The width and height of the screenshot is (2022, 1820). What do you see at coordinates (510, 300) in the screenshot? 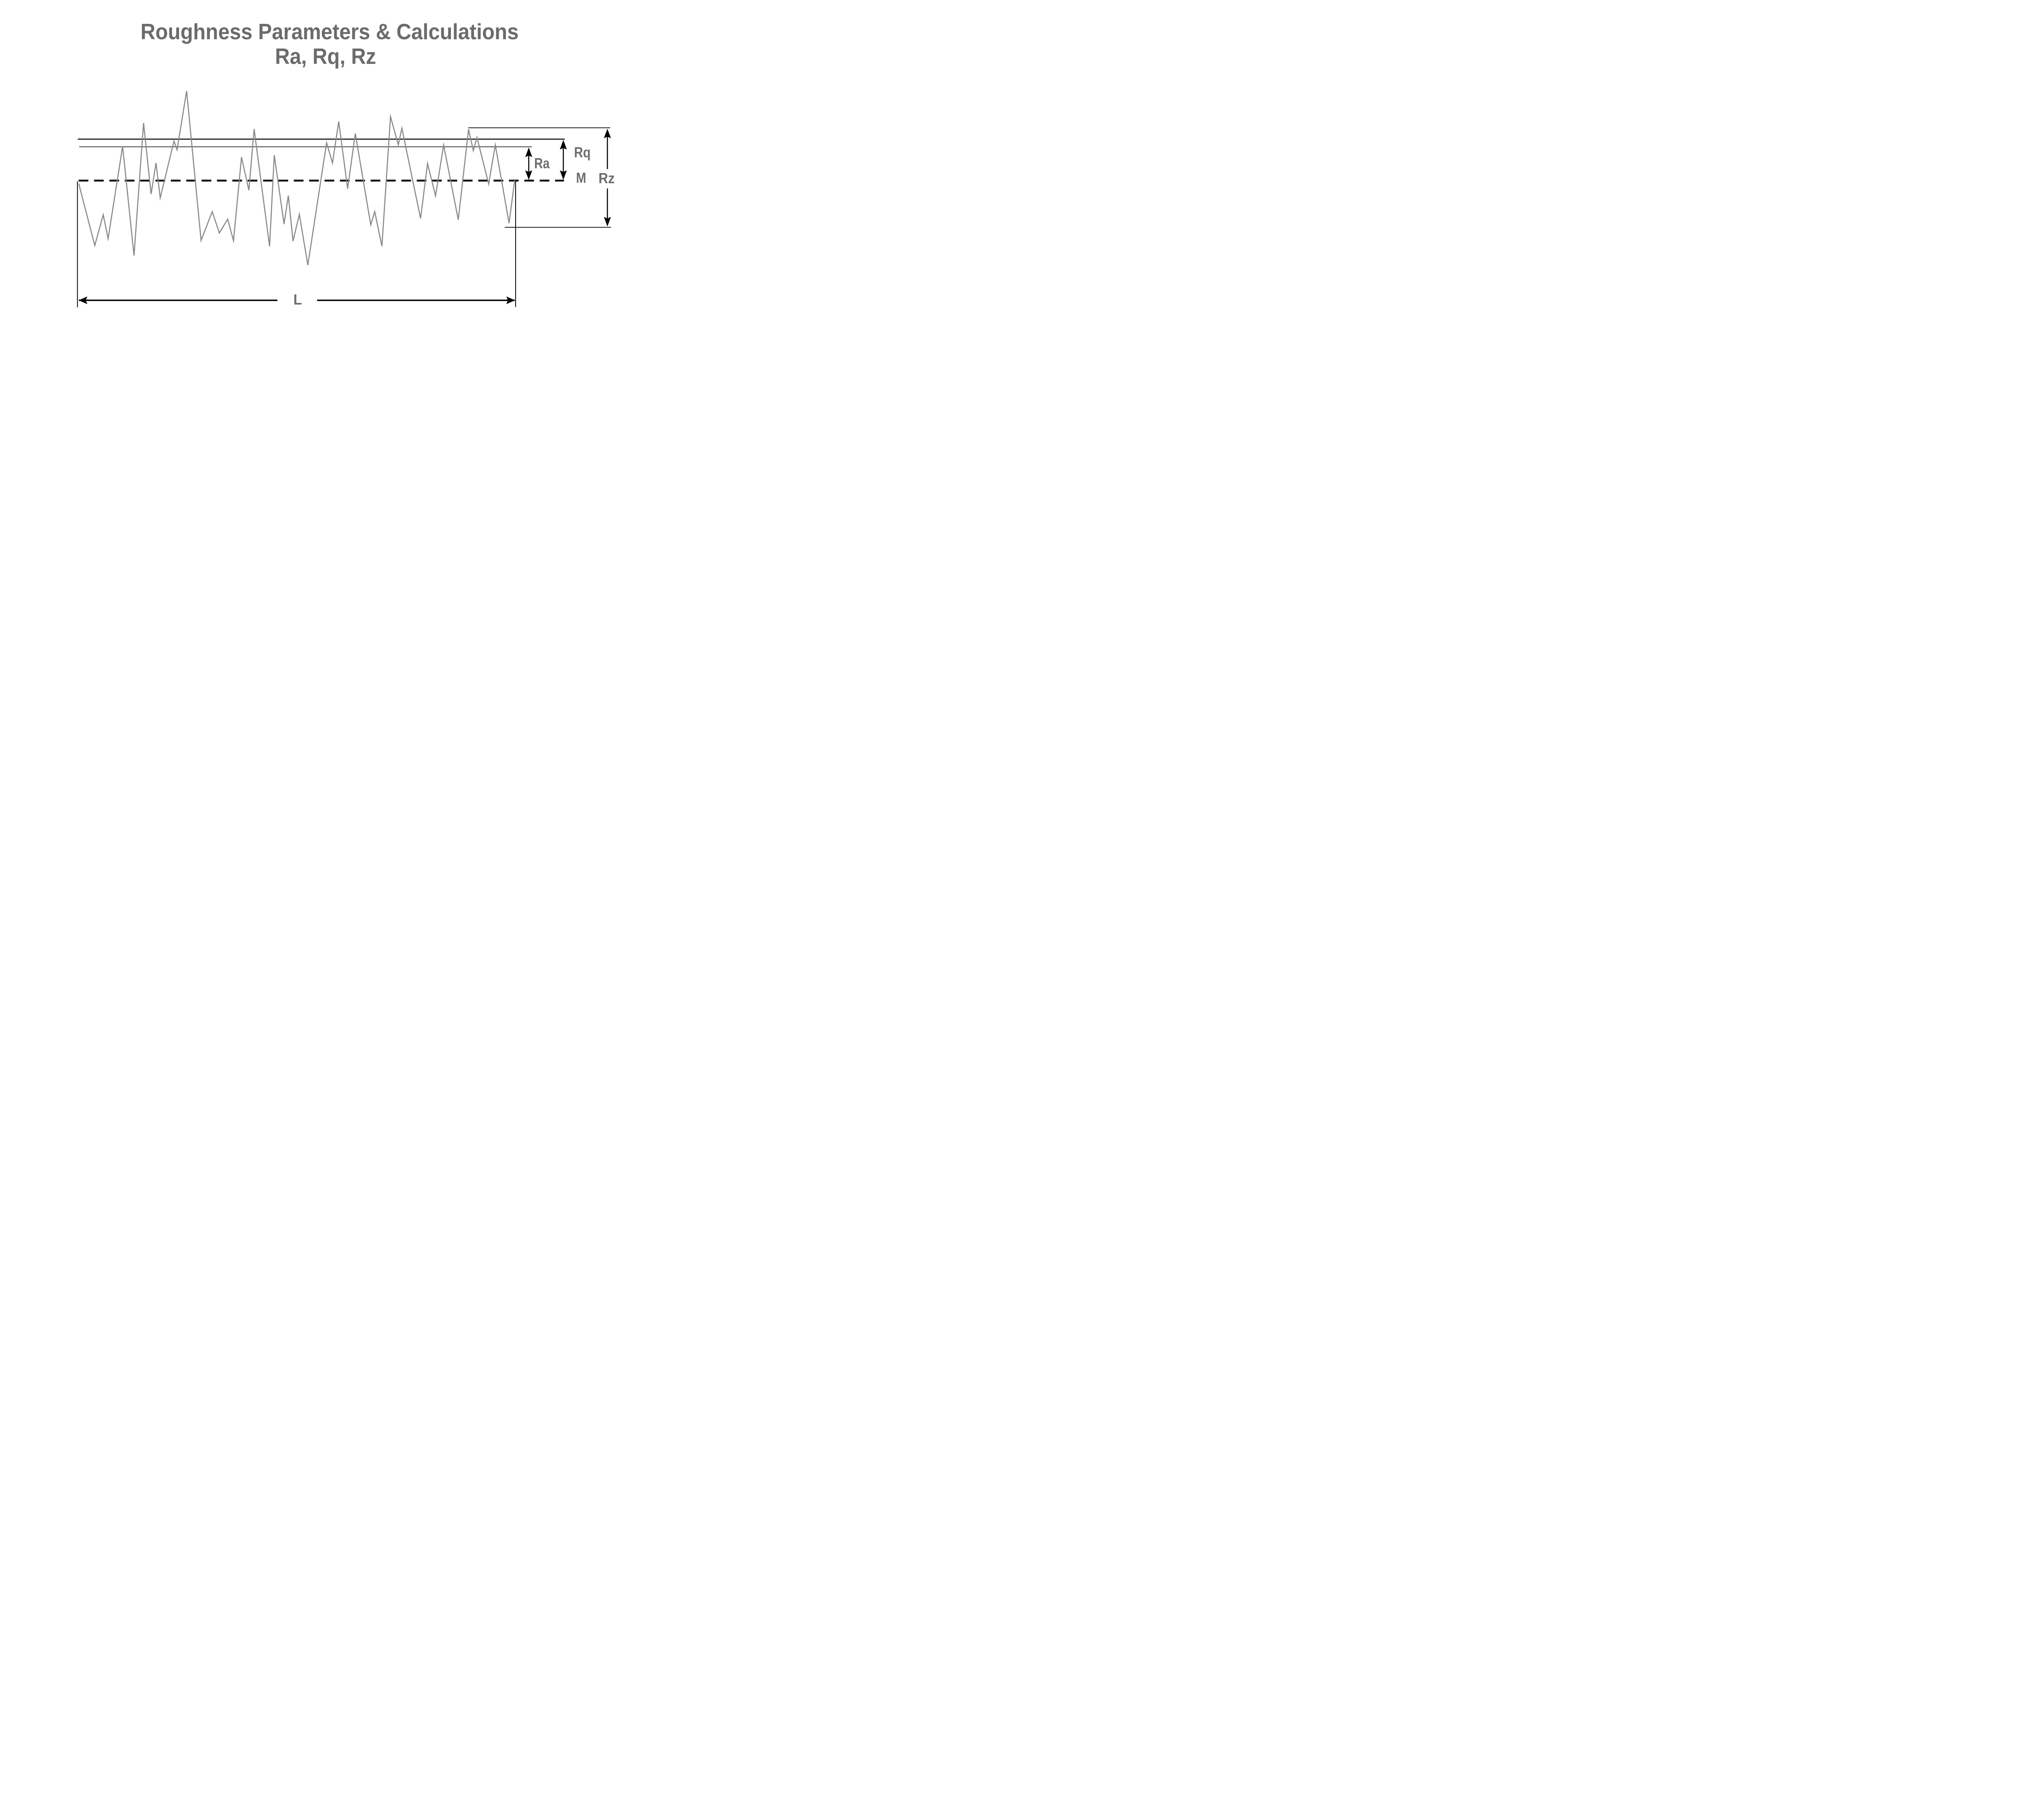
I see `arrowhead-right-icon` at bounding box center [510, 300].